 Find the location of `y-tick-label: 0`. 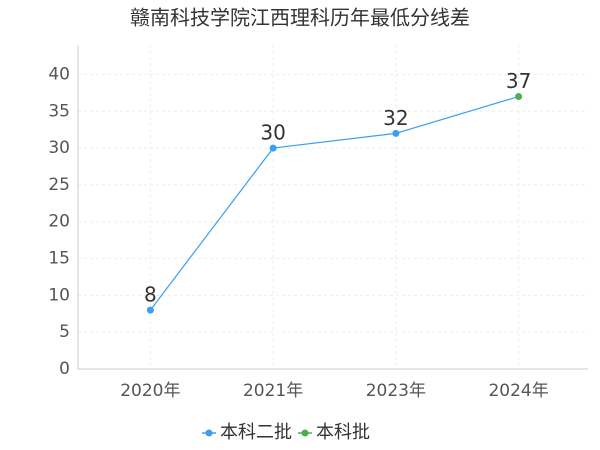

y-tick-label: 0 is located at coordinates (64, 369).